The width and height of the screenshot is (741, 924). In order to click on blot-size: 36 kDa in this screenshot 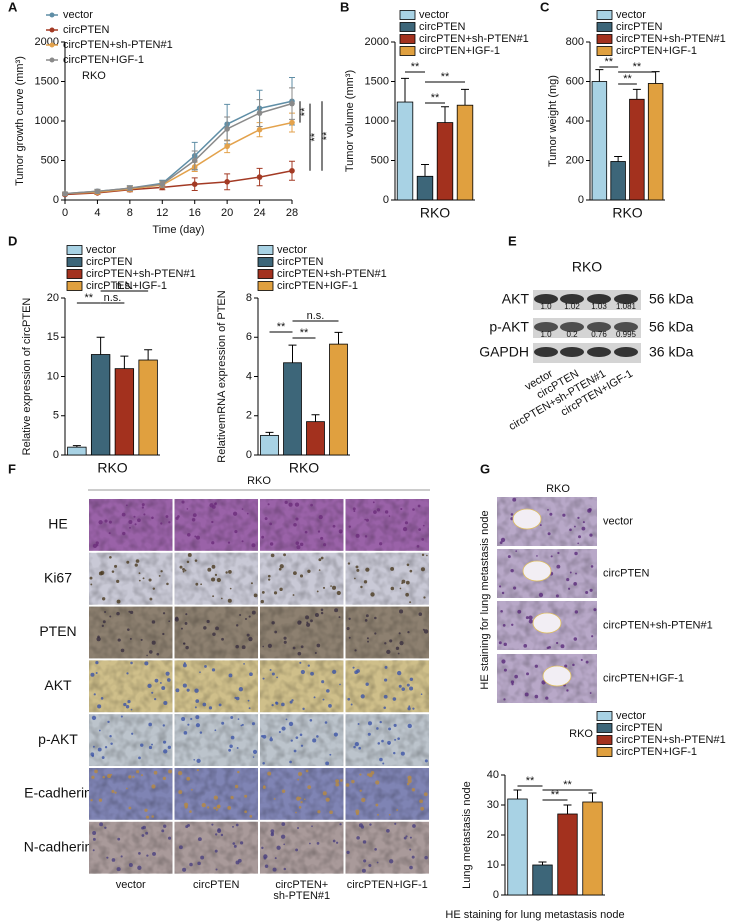, I will do `click(671, 352)`.